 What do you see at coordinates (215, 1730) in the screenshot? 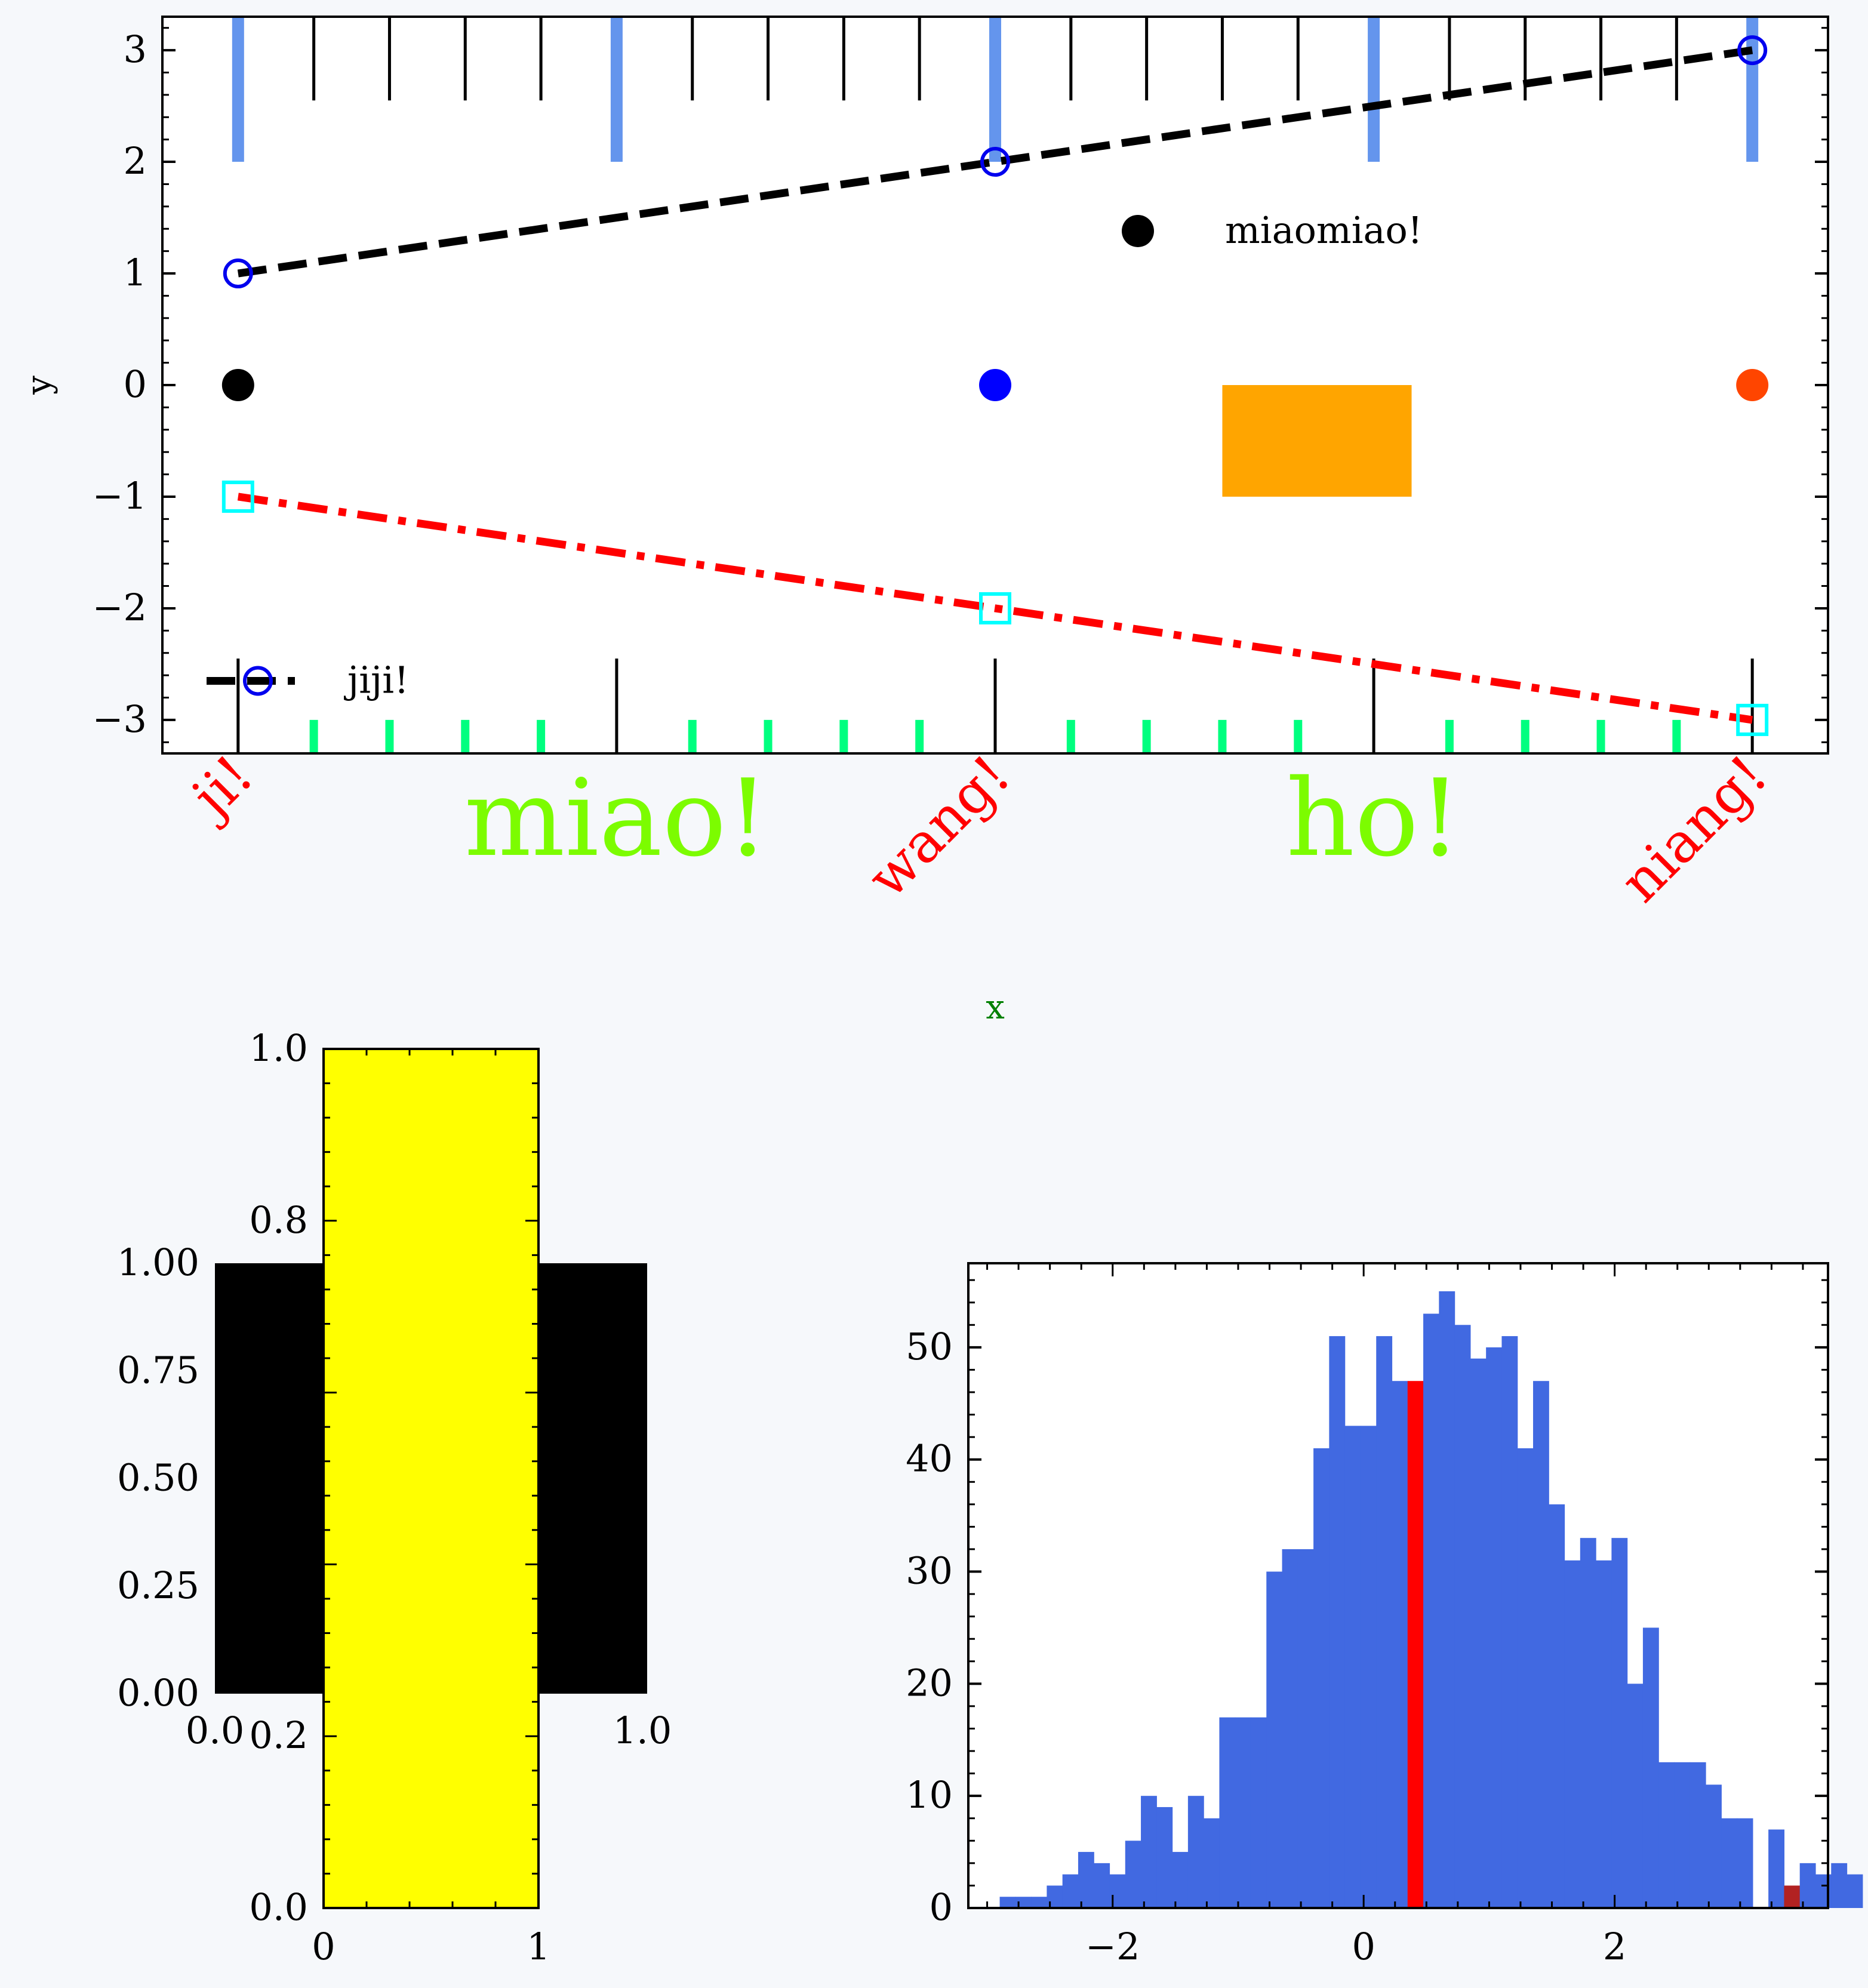
I see `inset-black-x-tick-label: 0.0` at bounding box center [215, 1730].